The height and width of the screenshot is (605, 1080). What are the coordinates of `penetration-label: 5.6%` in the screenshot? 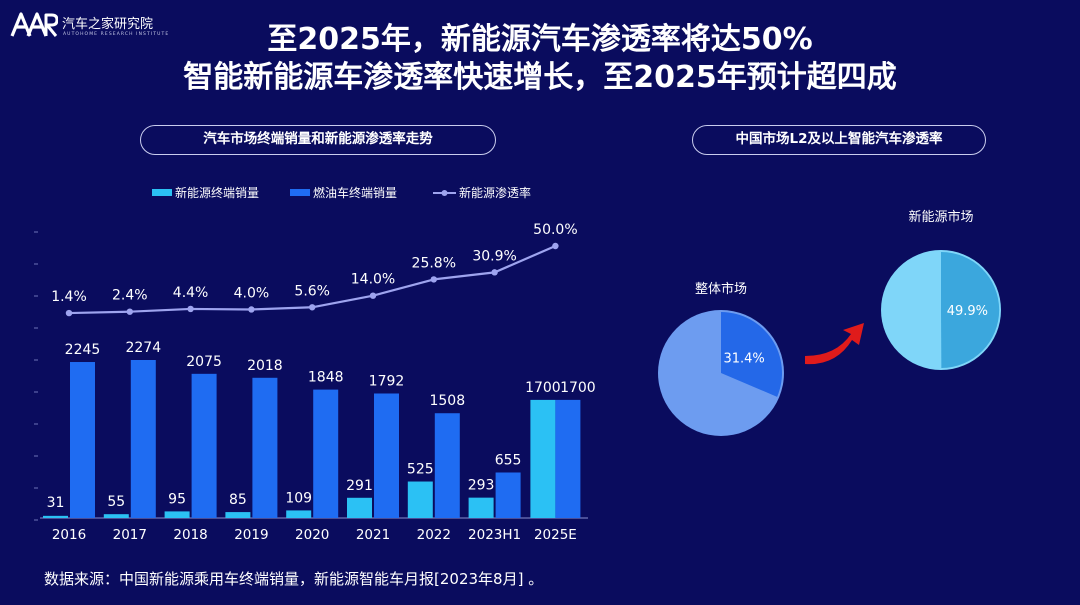 It's located at (312, 291).